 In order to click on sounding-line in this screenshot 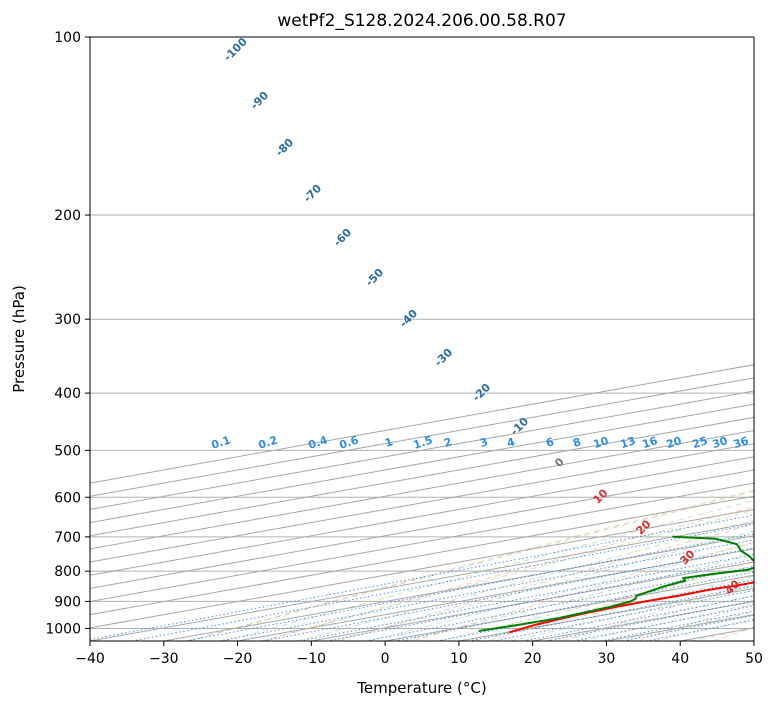, I will do `click(616, 583)`.